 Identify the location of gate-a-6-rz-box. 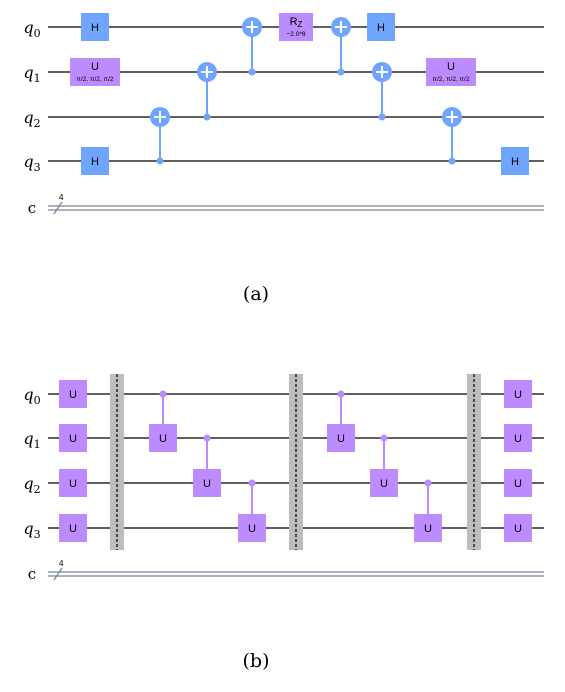
(296, 27).